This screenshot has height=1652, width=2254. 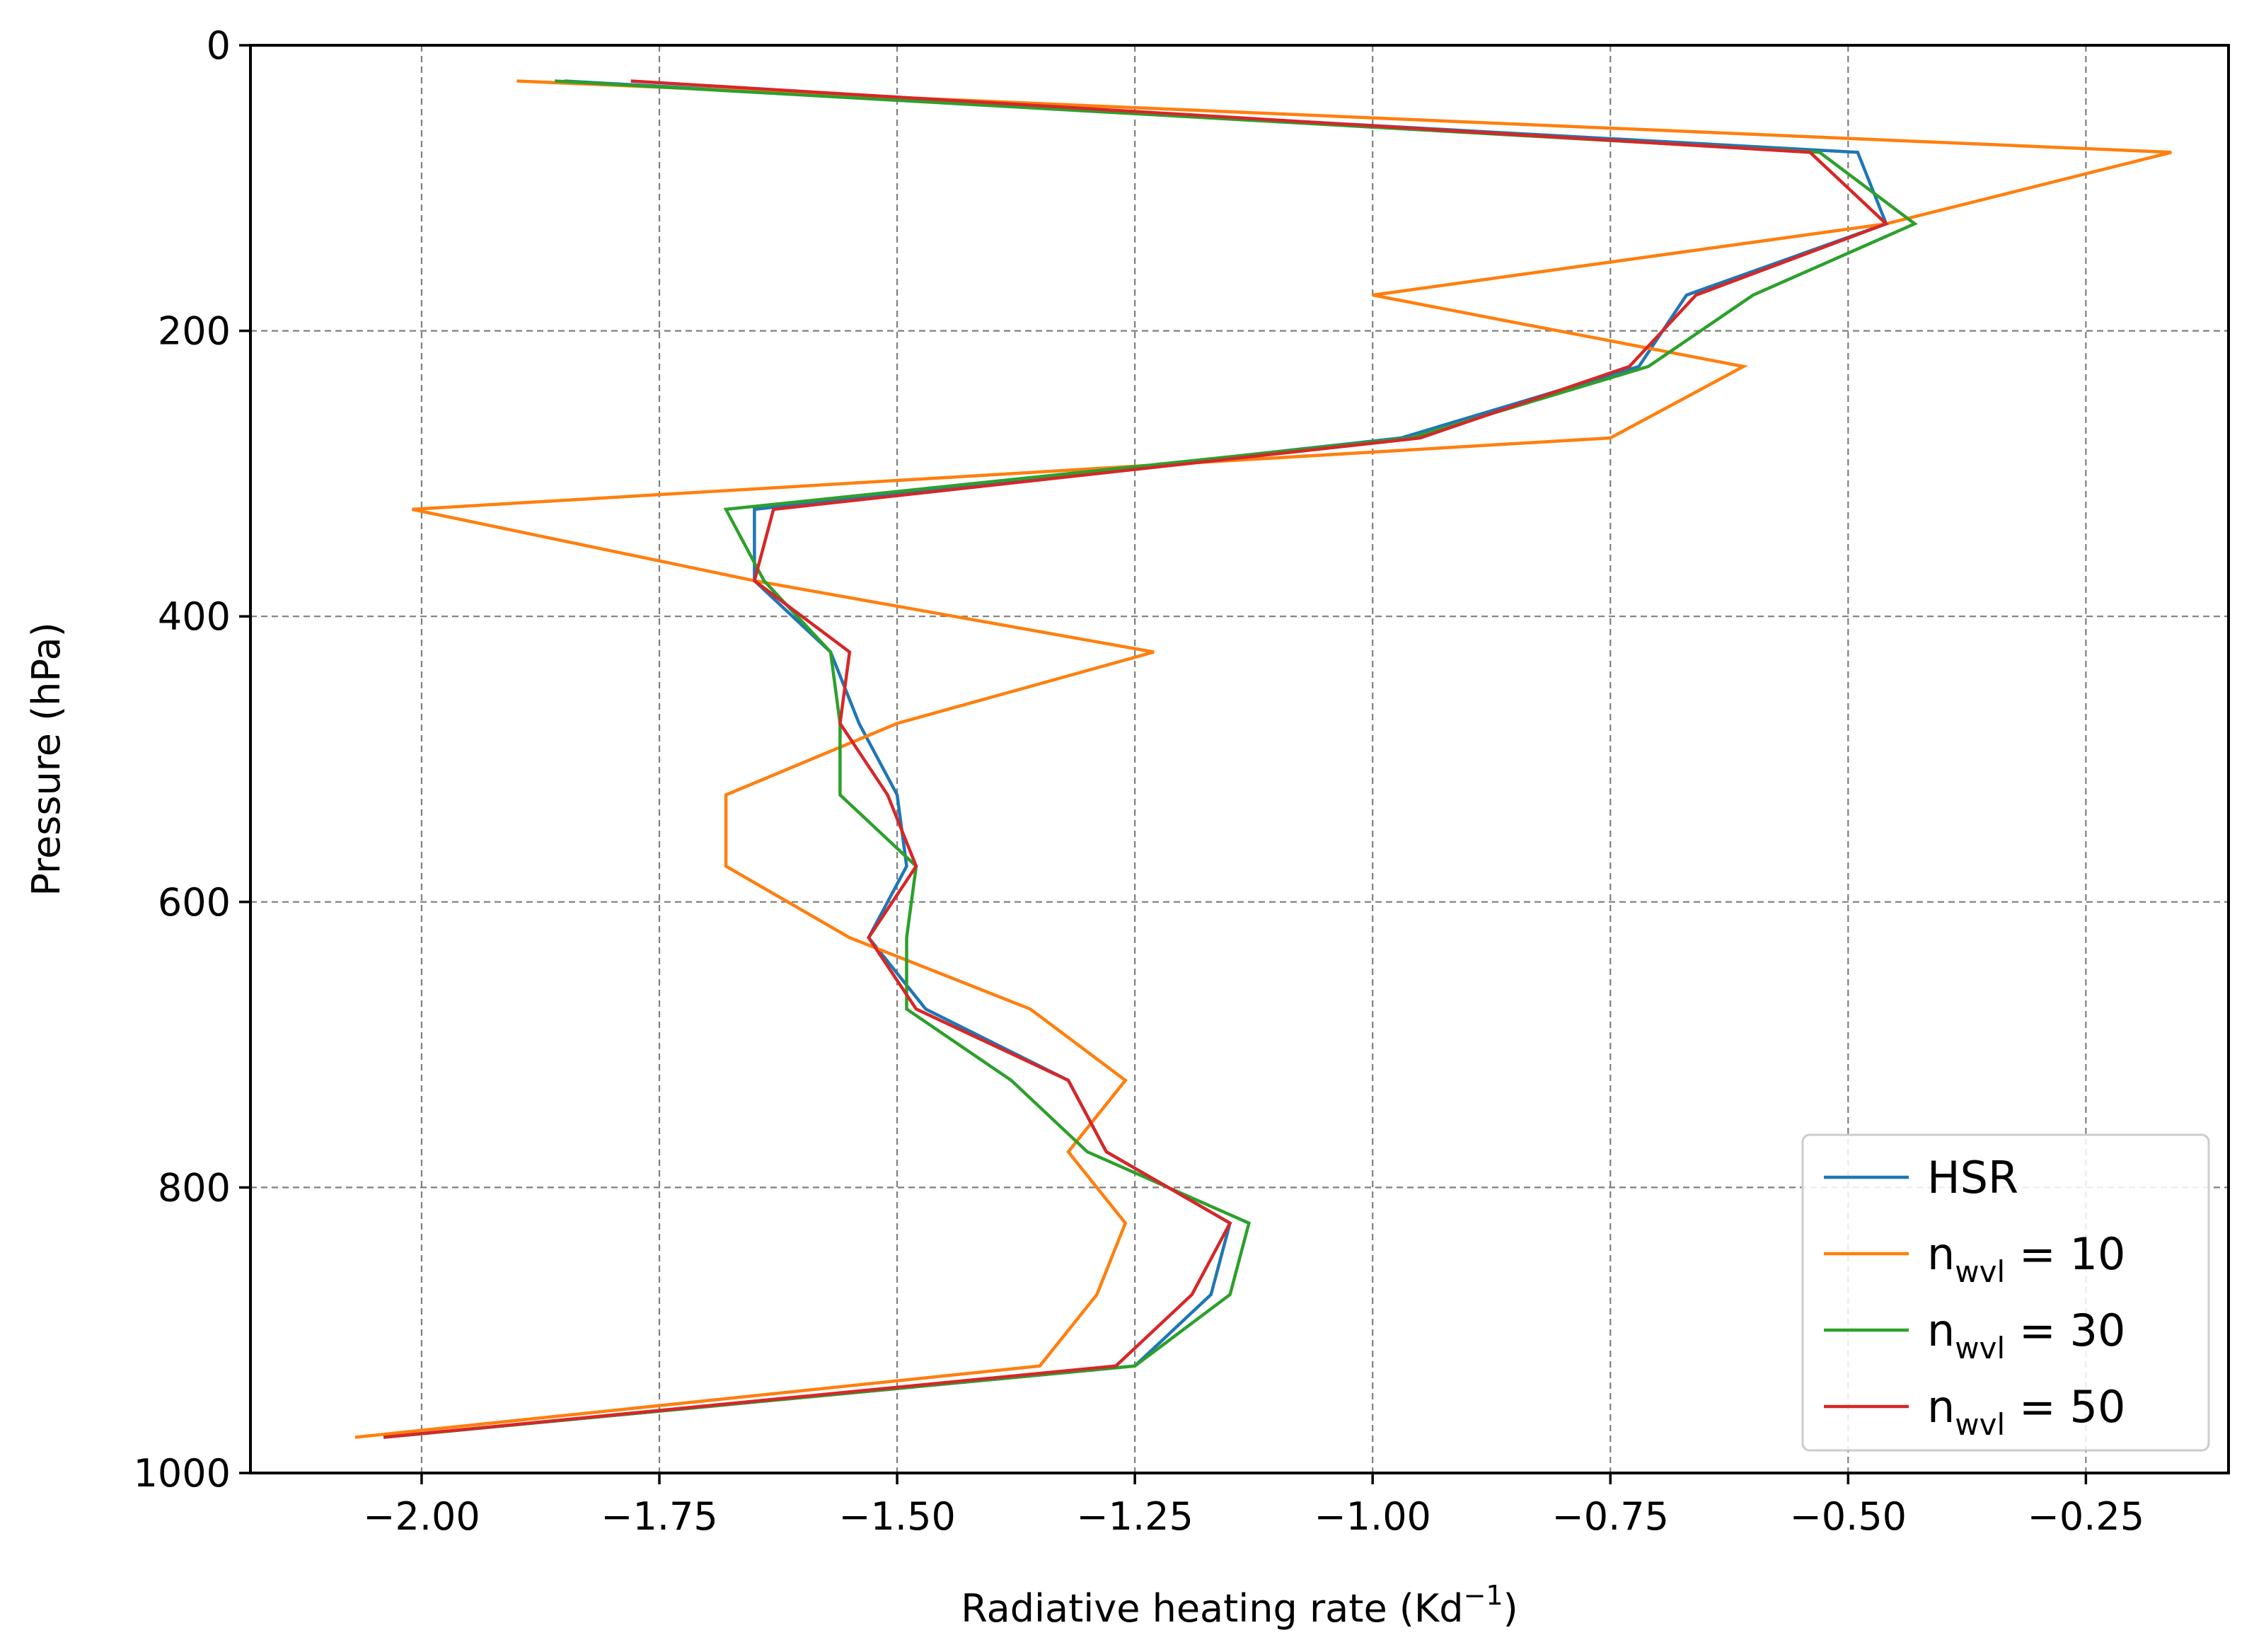 What do you see at coordinates (194, 1187) in the screenshot?
I see `y-tick-label: 800` at bounding box center [194, 1187].